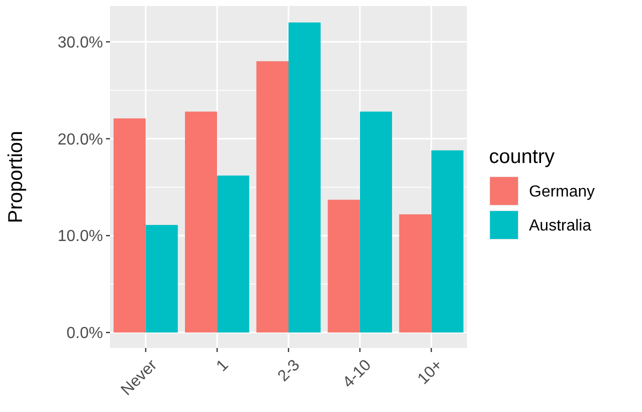 The image size is (642, 412). What do you see at coordinates (430, 372) in the screenshot?
I see `x-tick-label: 10+` at bounding box center [430, 372].